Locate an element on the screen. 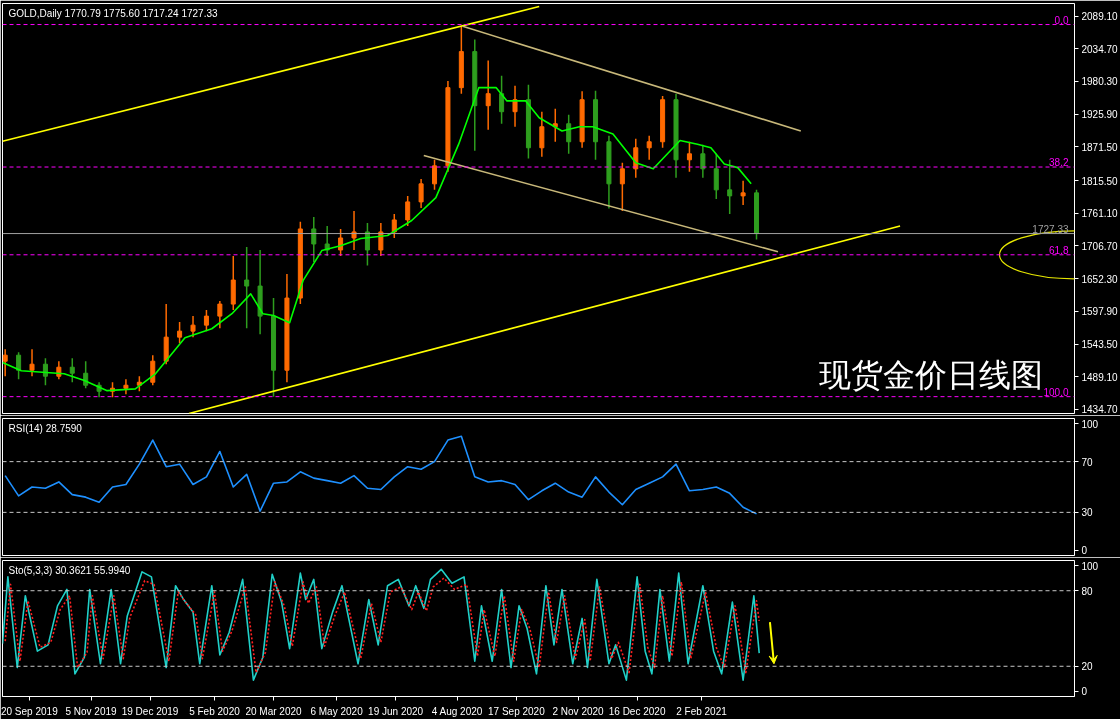 The width and height of the screenshot is (1120, 719). annotation: 现货金价日线图 is located at coordinates (930, 374).